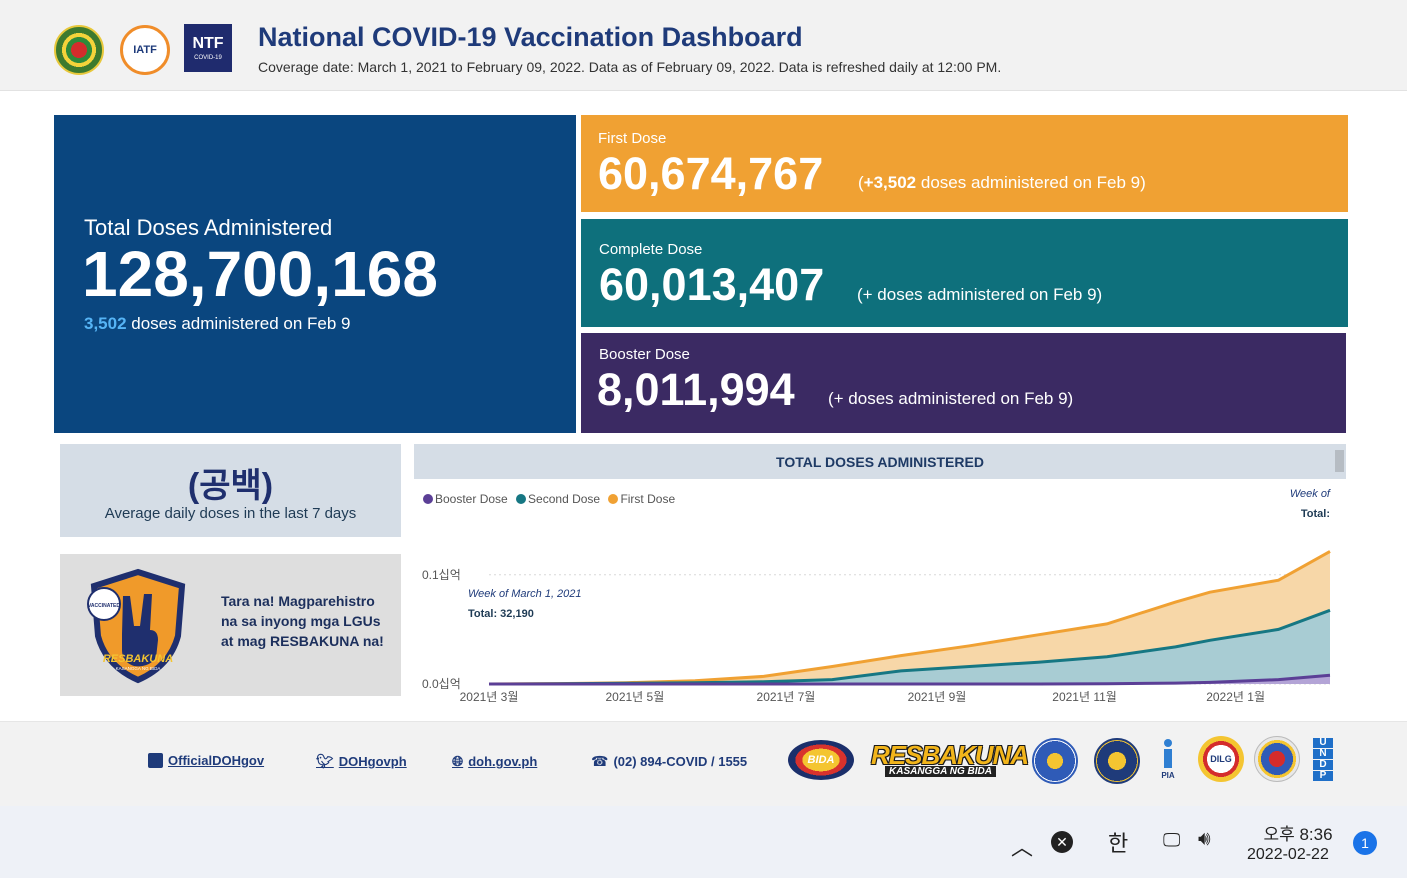 The width and height of the screenshot is (1407, 878). What do you see at coordinates (1221, 759) in the screenshot?
I see `dilg-logo: DILG` at bounding box center [1221, 759].